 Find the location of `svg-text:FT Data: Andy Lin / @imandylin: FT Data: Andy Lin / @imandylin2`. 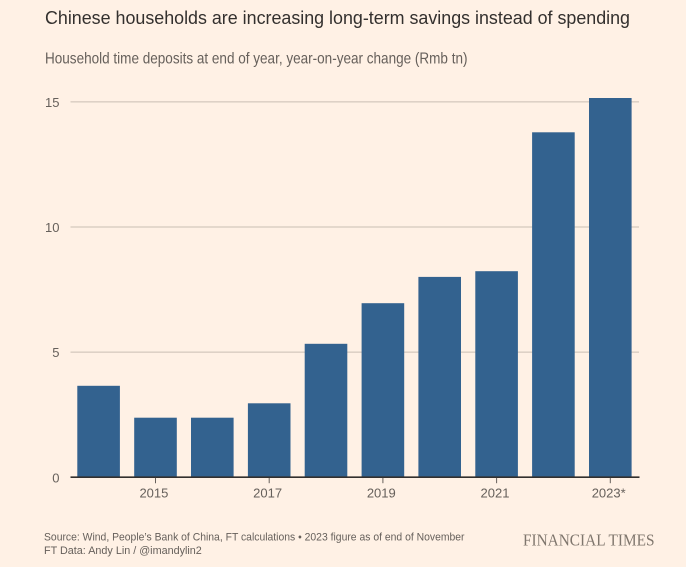

svg-text:FT Data: Andy Lin / @imandylin: FT Data: Andy Lin / @imandylin2 is located at coordinates (123, 551).